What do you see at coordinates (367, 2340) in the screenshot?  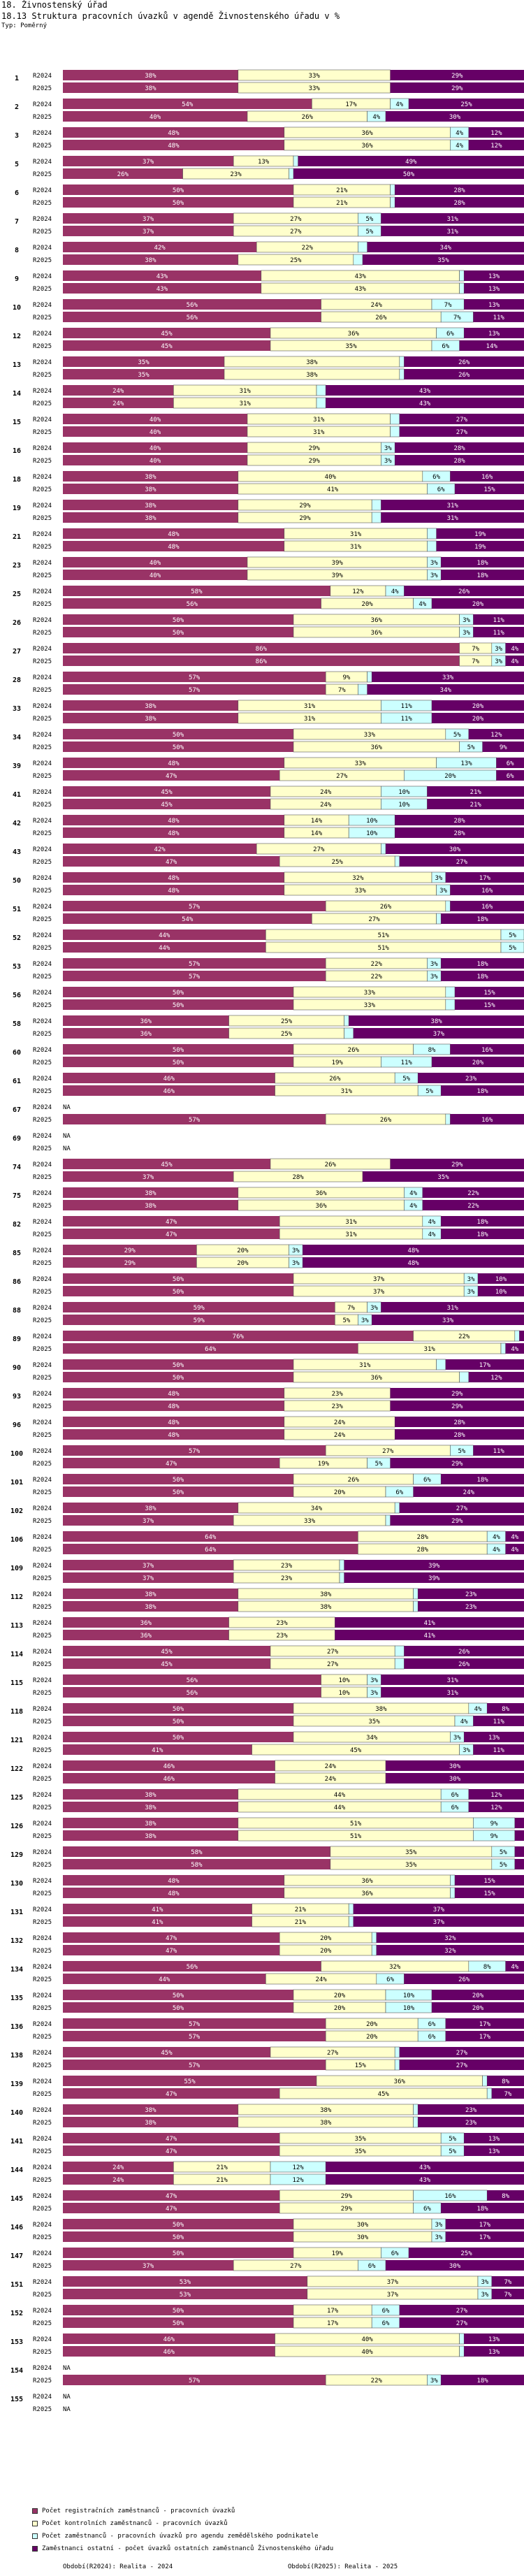 I see `data-label: 40%` at bounding box center [367, 2340].